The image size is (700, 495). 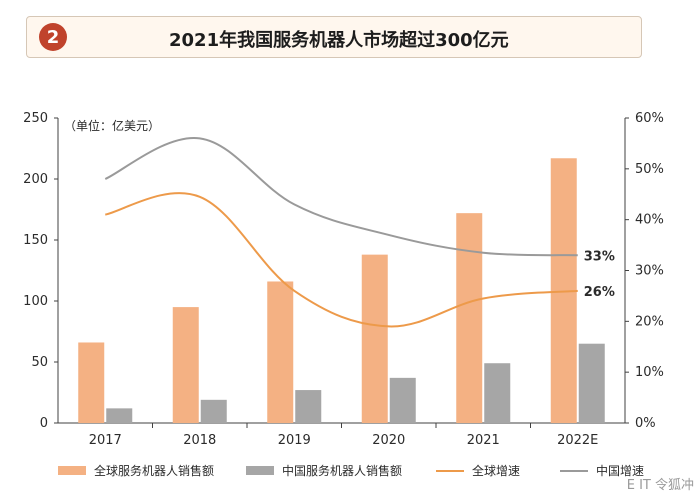 I want to click on legend-label-china-growth: 中国增速, so click(x=620, y=471).